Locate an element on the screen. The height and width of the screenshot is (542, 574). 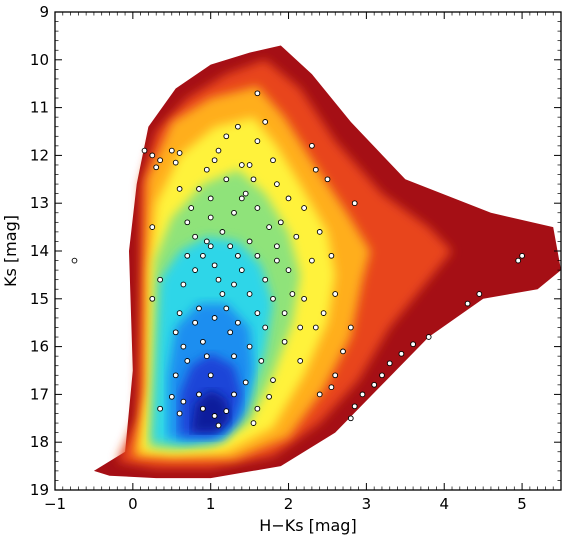
y-tick-label: 15 is located at coordinates (39, 299).